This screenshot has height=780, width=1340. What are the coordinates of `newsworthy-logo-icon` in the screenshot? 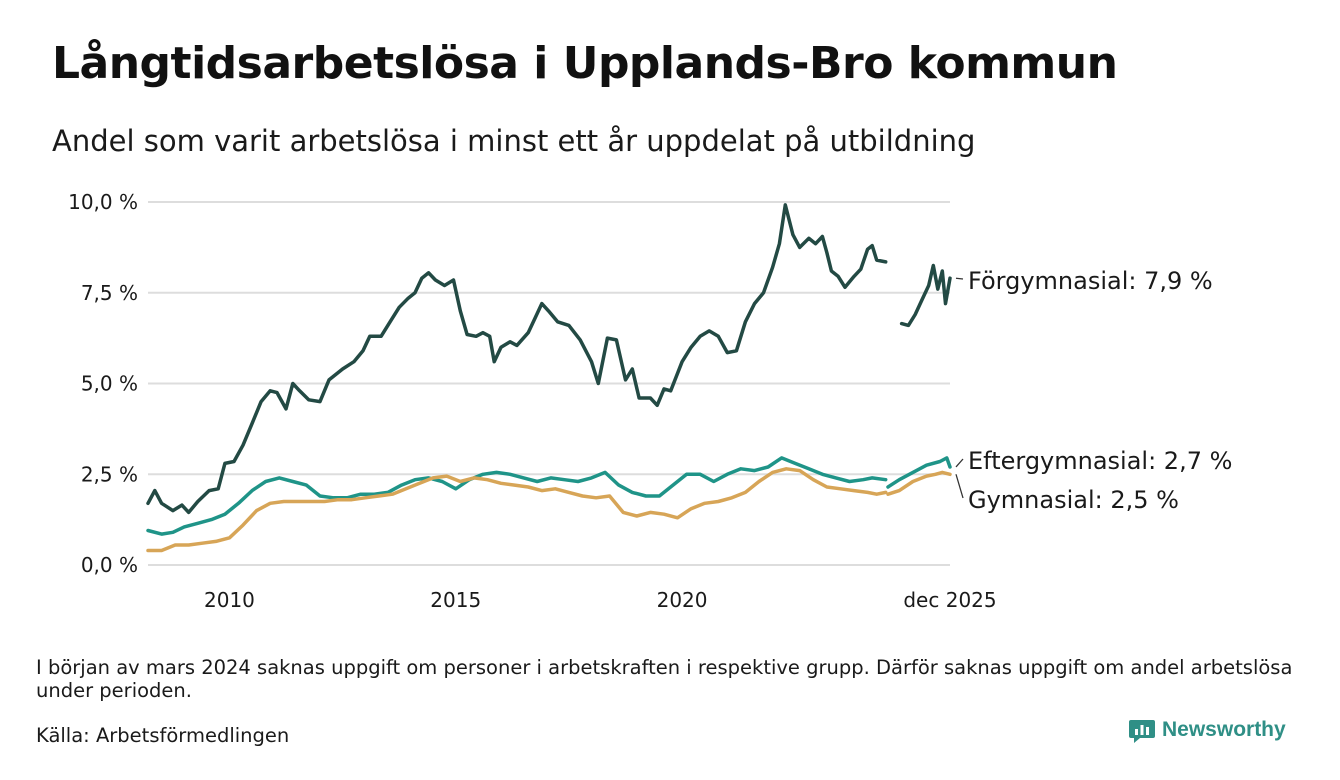 It's located at (1142, 731).